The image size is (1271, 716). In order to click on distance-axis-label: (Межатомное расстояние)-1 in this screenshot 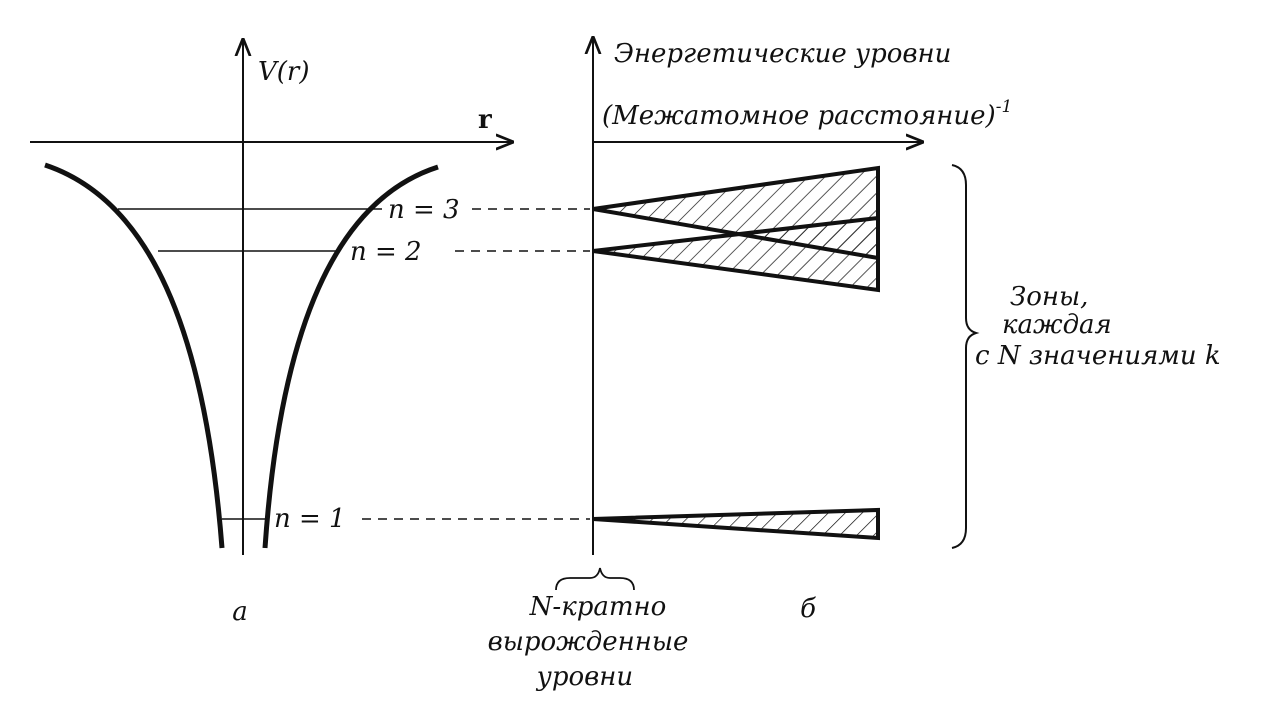, I will do `click(807, 114)`.